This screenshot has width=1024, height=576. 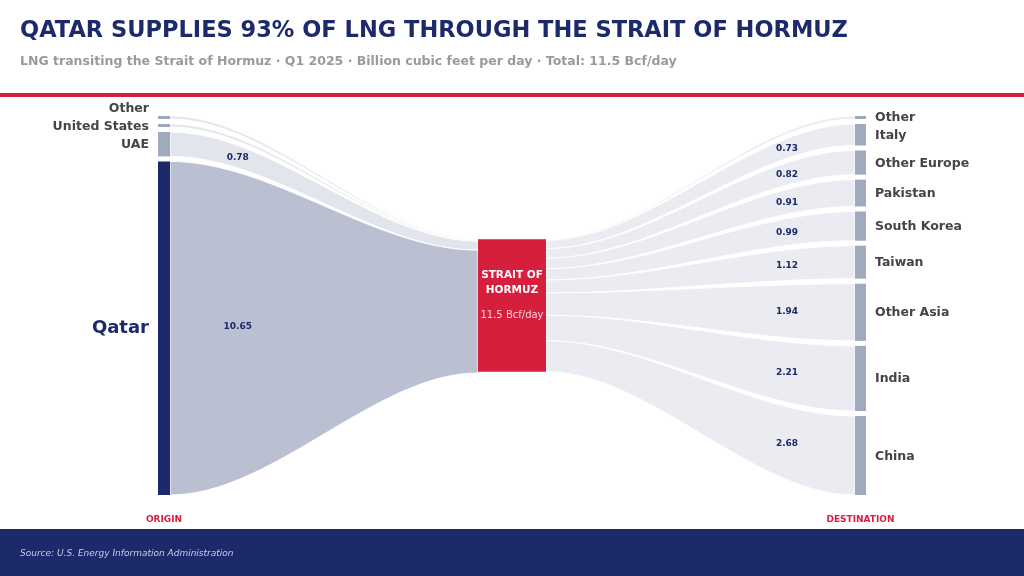 I want to click on text: DESTINATION, so click(x=860, y=519).